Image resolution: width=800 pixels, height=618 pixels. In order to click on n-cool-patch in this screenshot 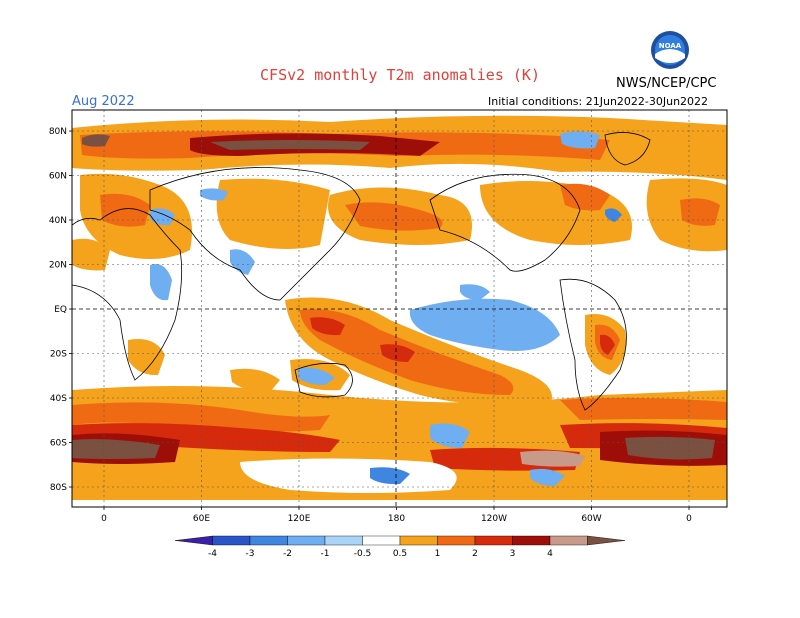, I will do `click(162, 217)`.